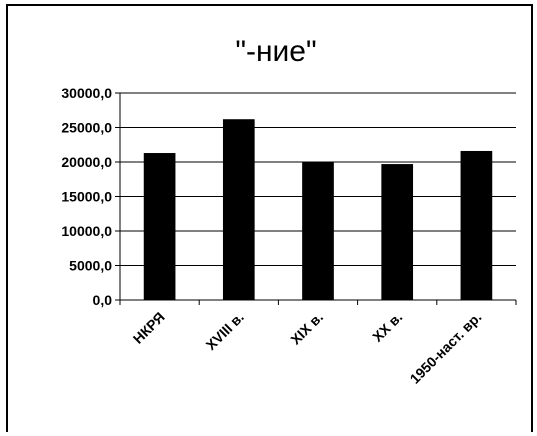 The height and width of the screenshot is (436, 537). What do you see at coordinates (225, 331) in the screenshot?
I see `x-tick-label: XVIII в.` at bounding box center [225, 331].